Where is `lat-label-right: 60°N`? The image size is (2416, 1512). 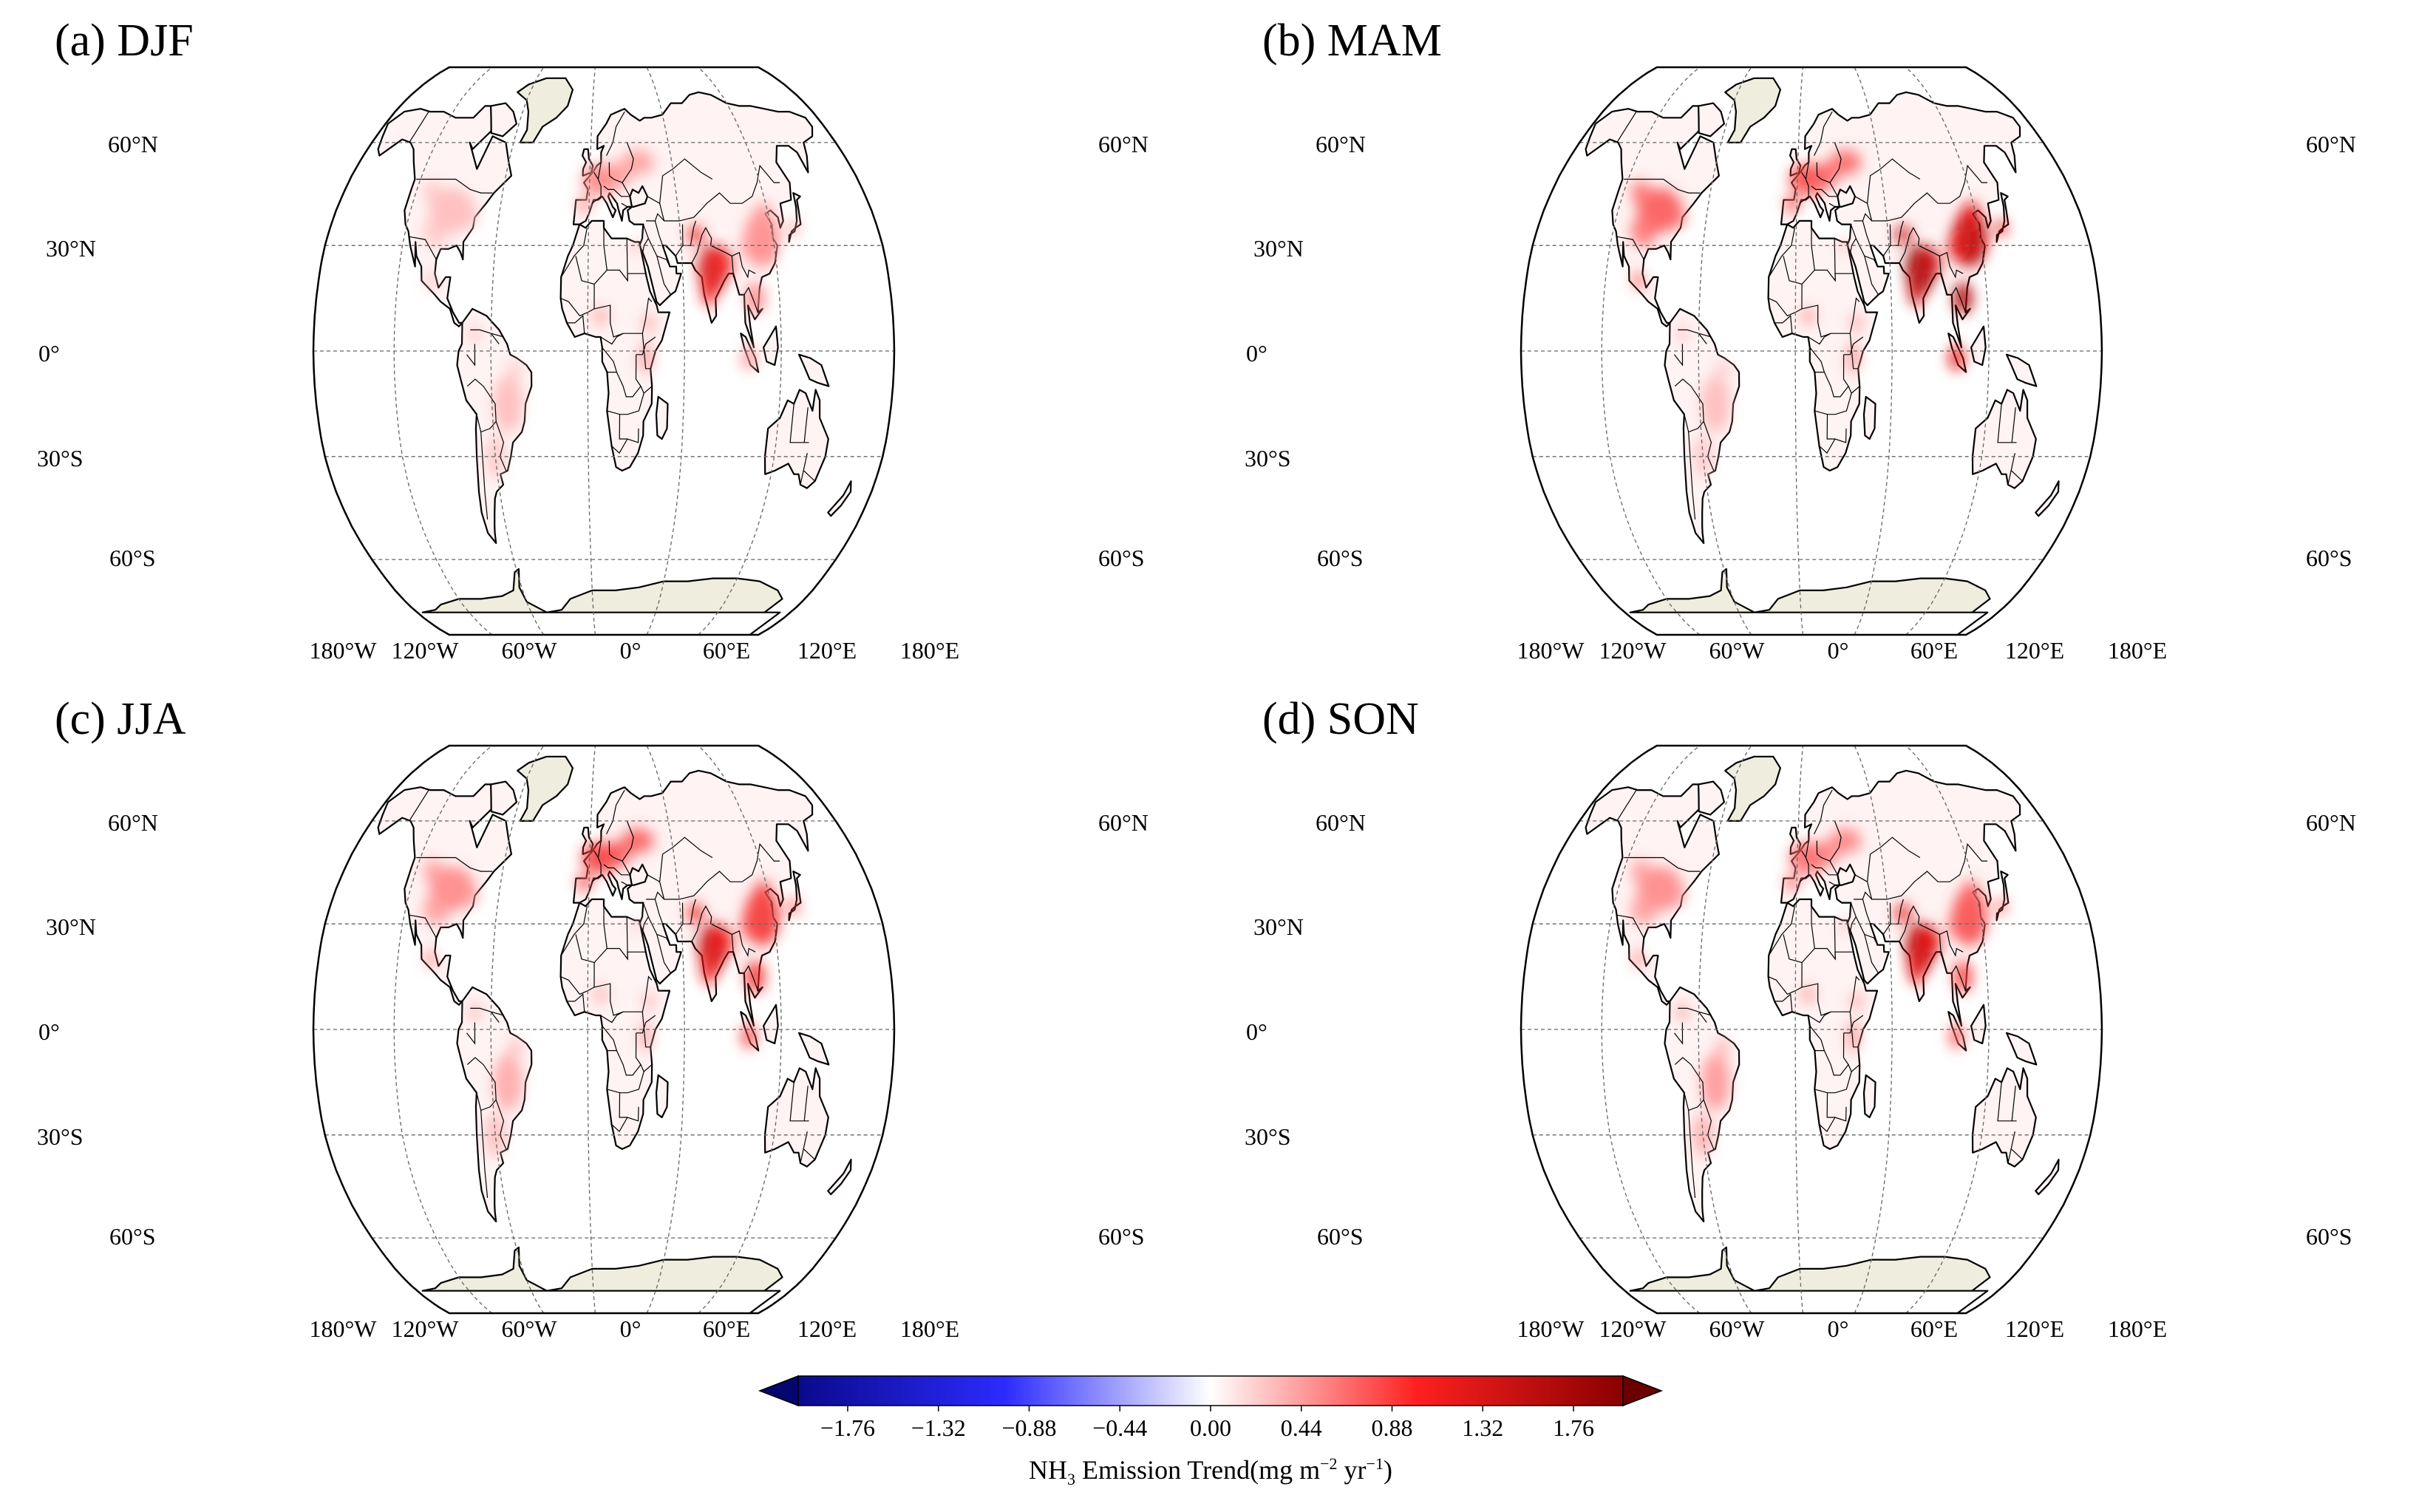
lat-label-right: 60°N is located at coordinates (2331, 144).